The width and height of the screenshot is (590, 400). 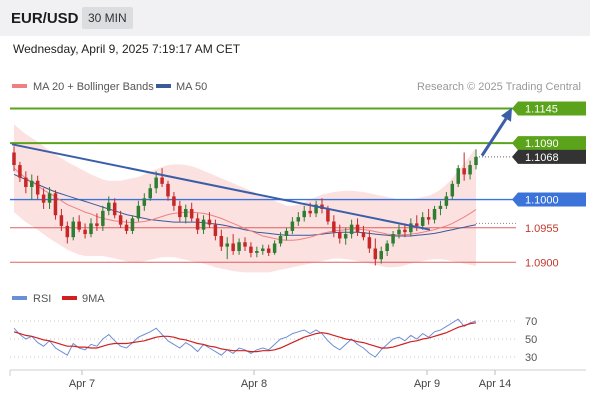 I want to click on level-label-pivot: 1.1000, so click(x=542, y=201).